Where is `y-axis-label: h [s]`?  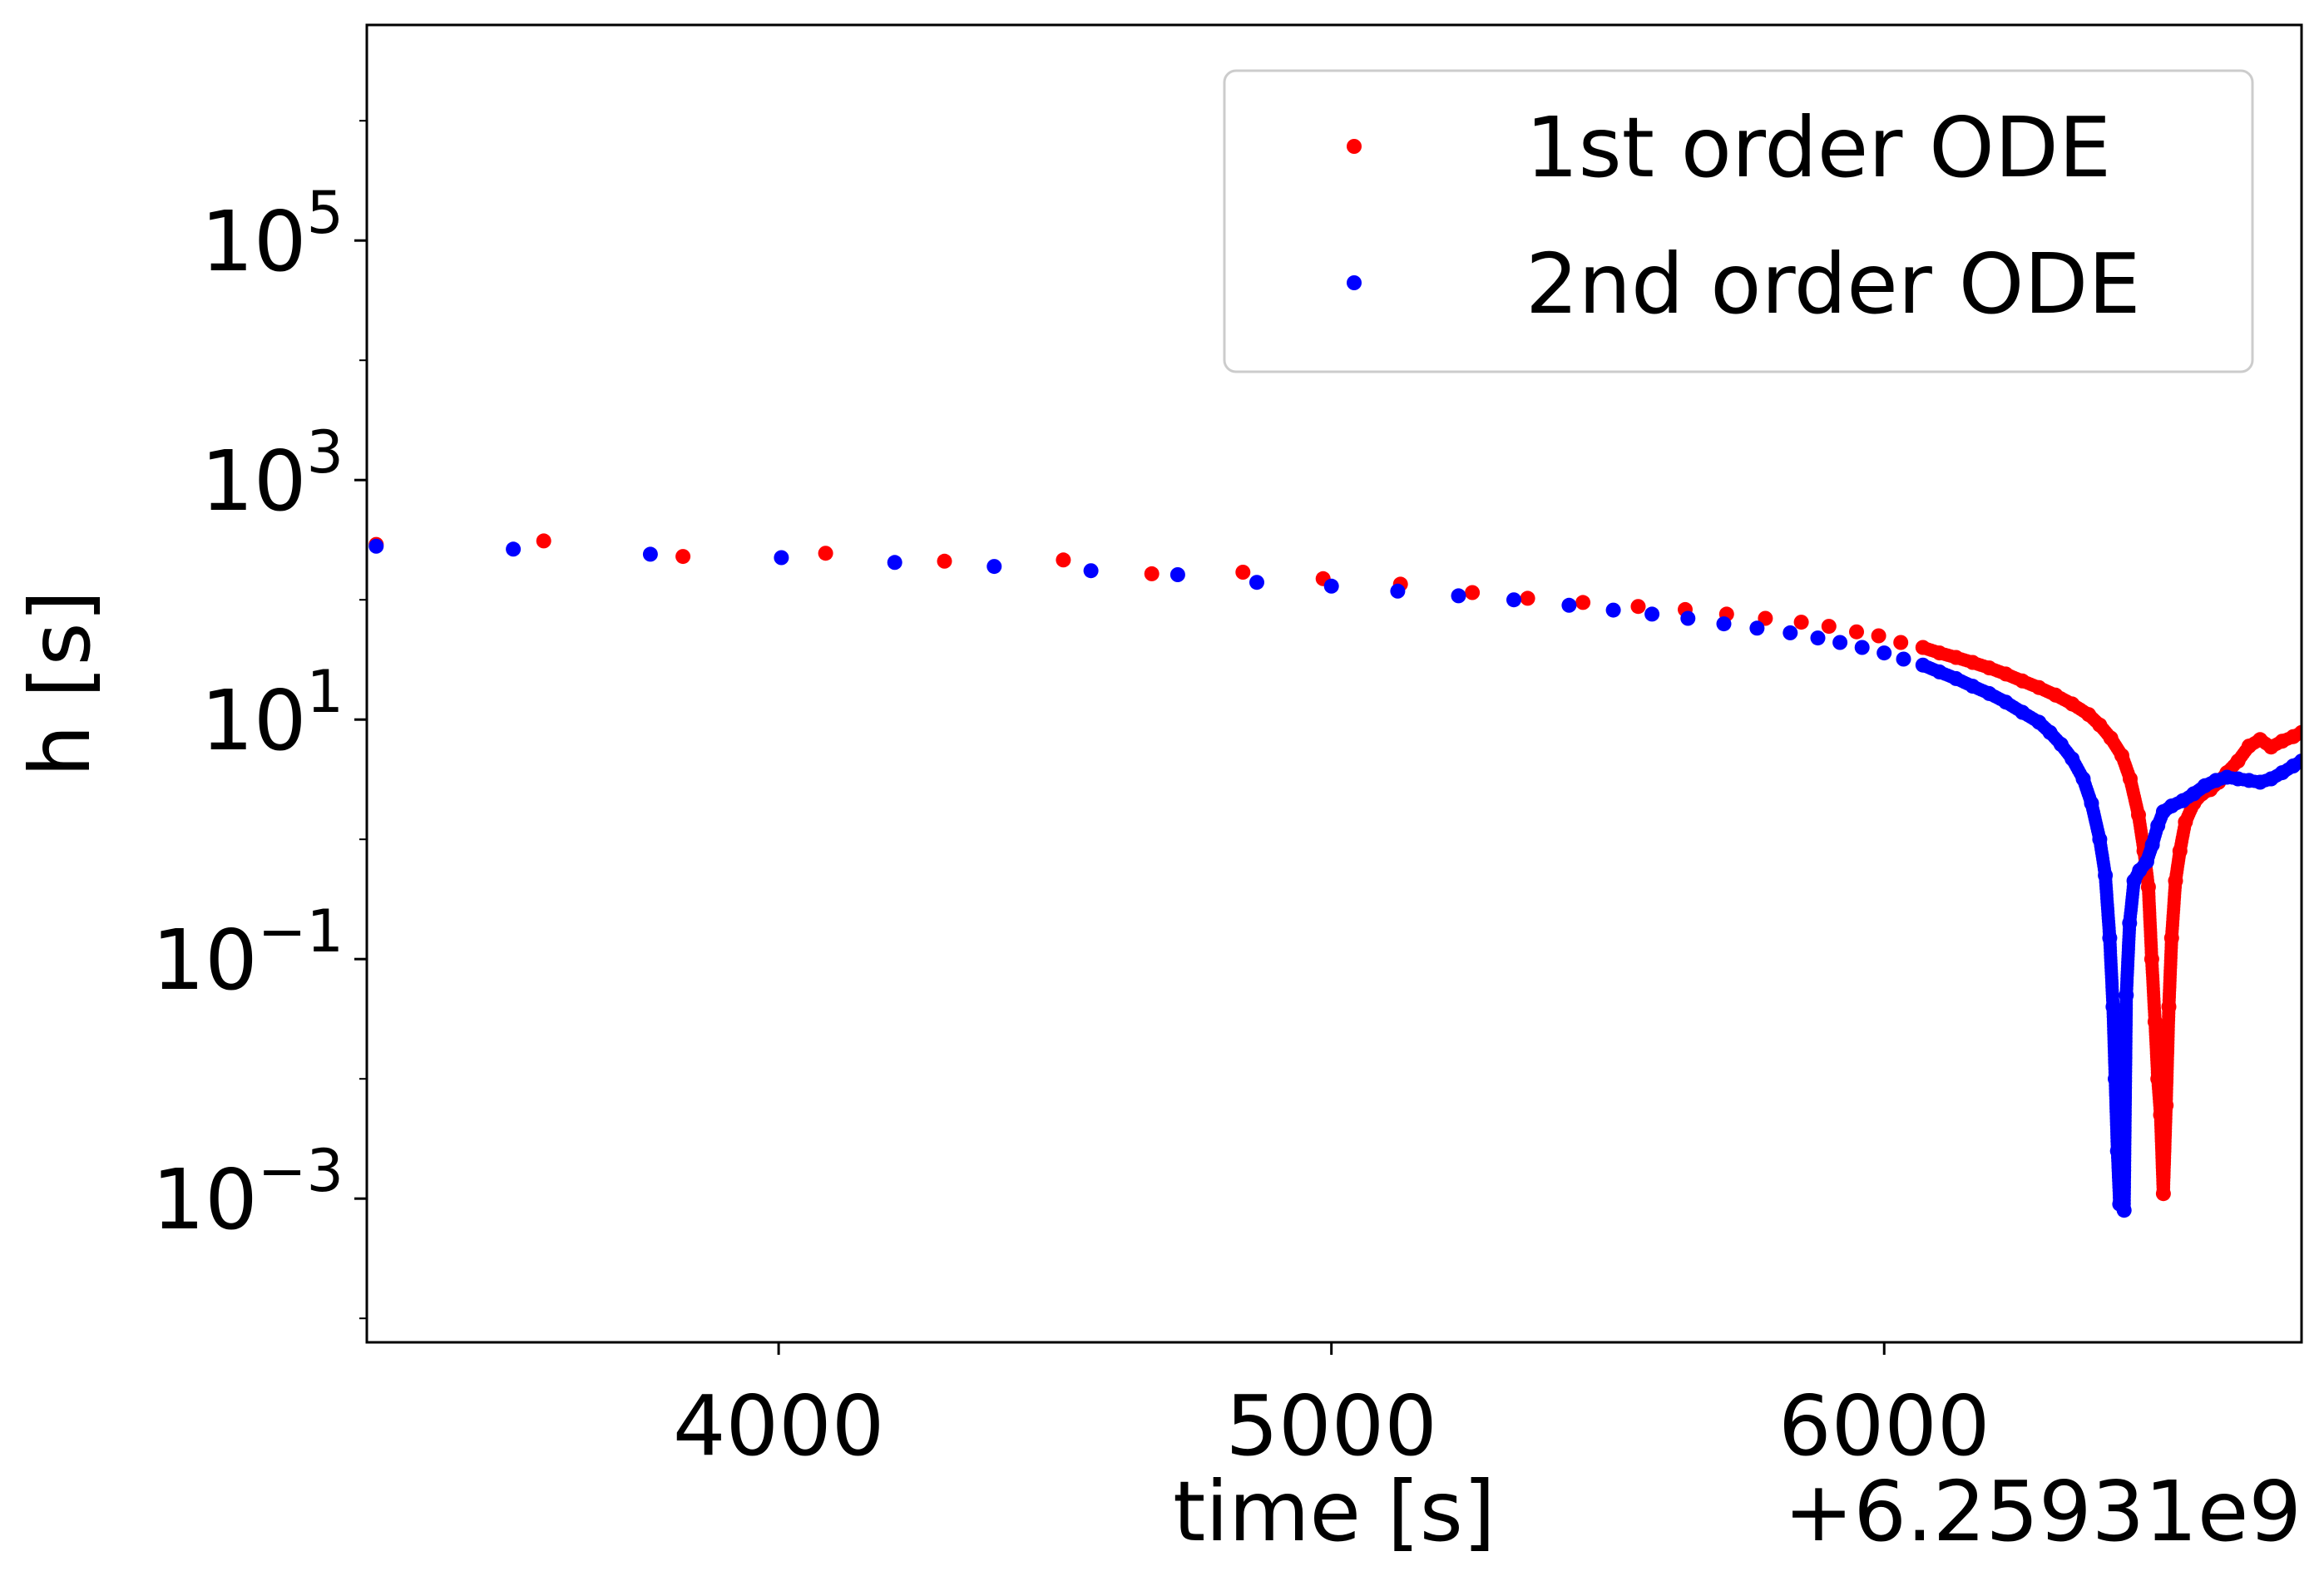 y-axis-label: h [s] is located at coordinates (60, 683).